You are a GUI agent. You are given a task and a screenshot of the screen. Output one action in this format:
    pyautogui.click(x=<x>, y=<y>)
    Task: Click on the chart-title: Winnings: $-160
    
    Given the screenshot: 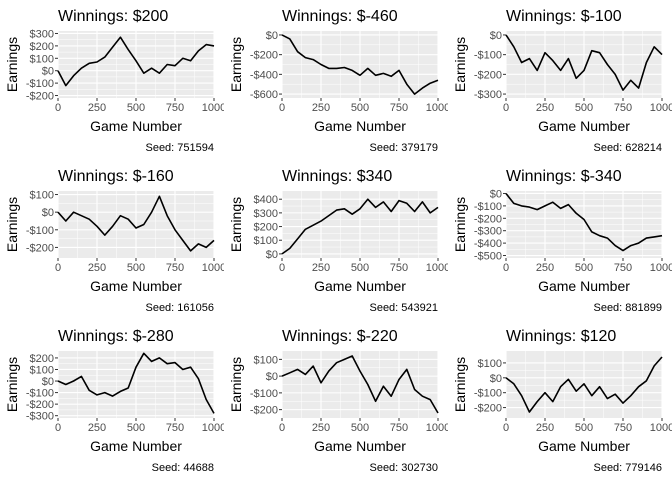 What is the action you would take?
    pyautogui.click(x=116, y=176)
    